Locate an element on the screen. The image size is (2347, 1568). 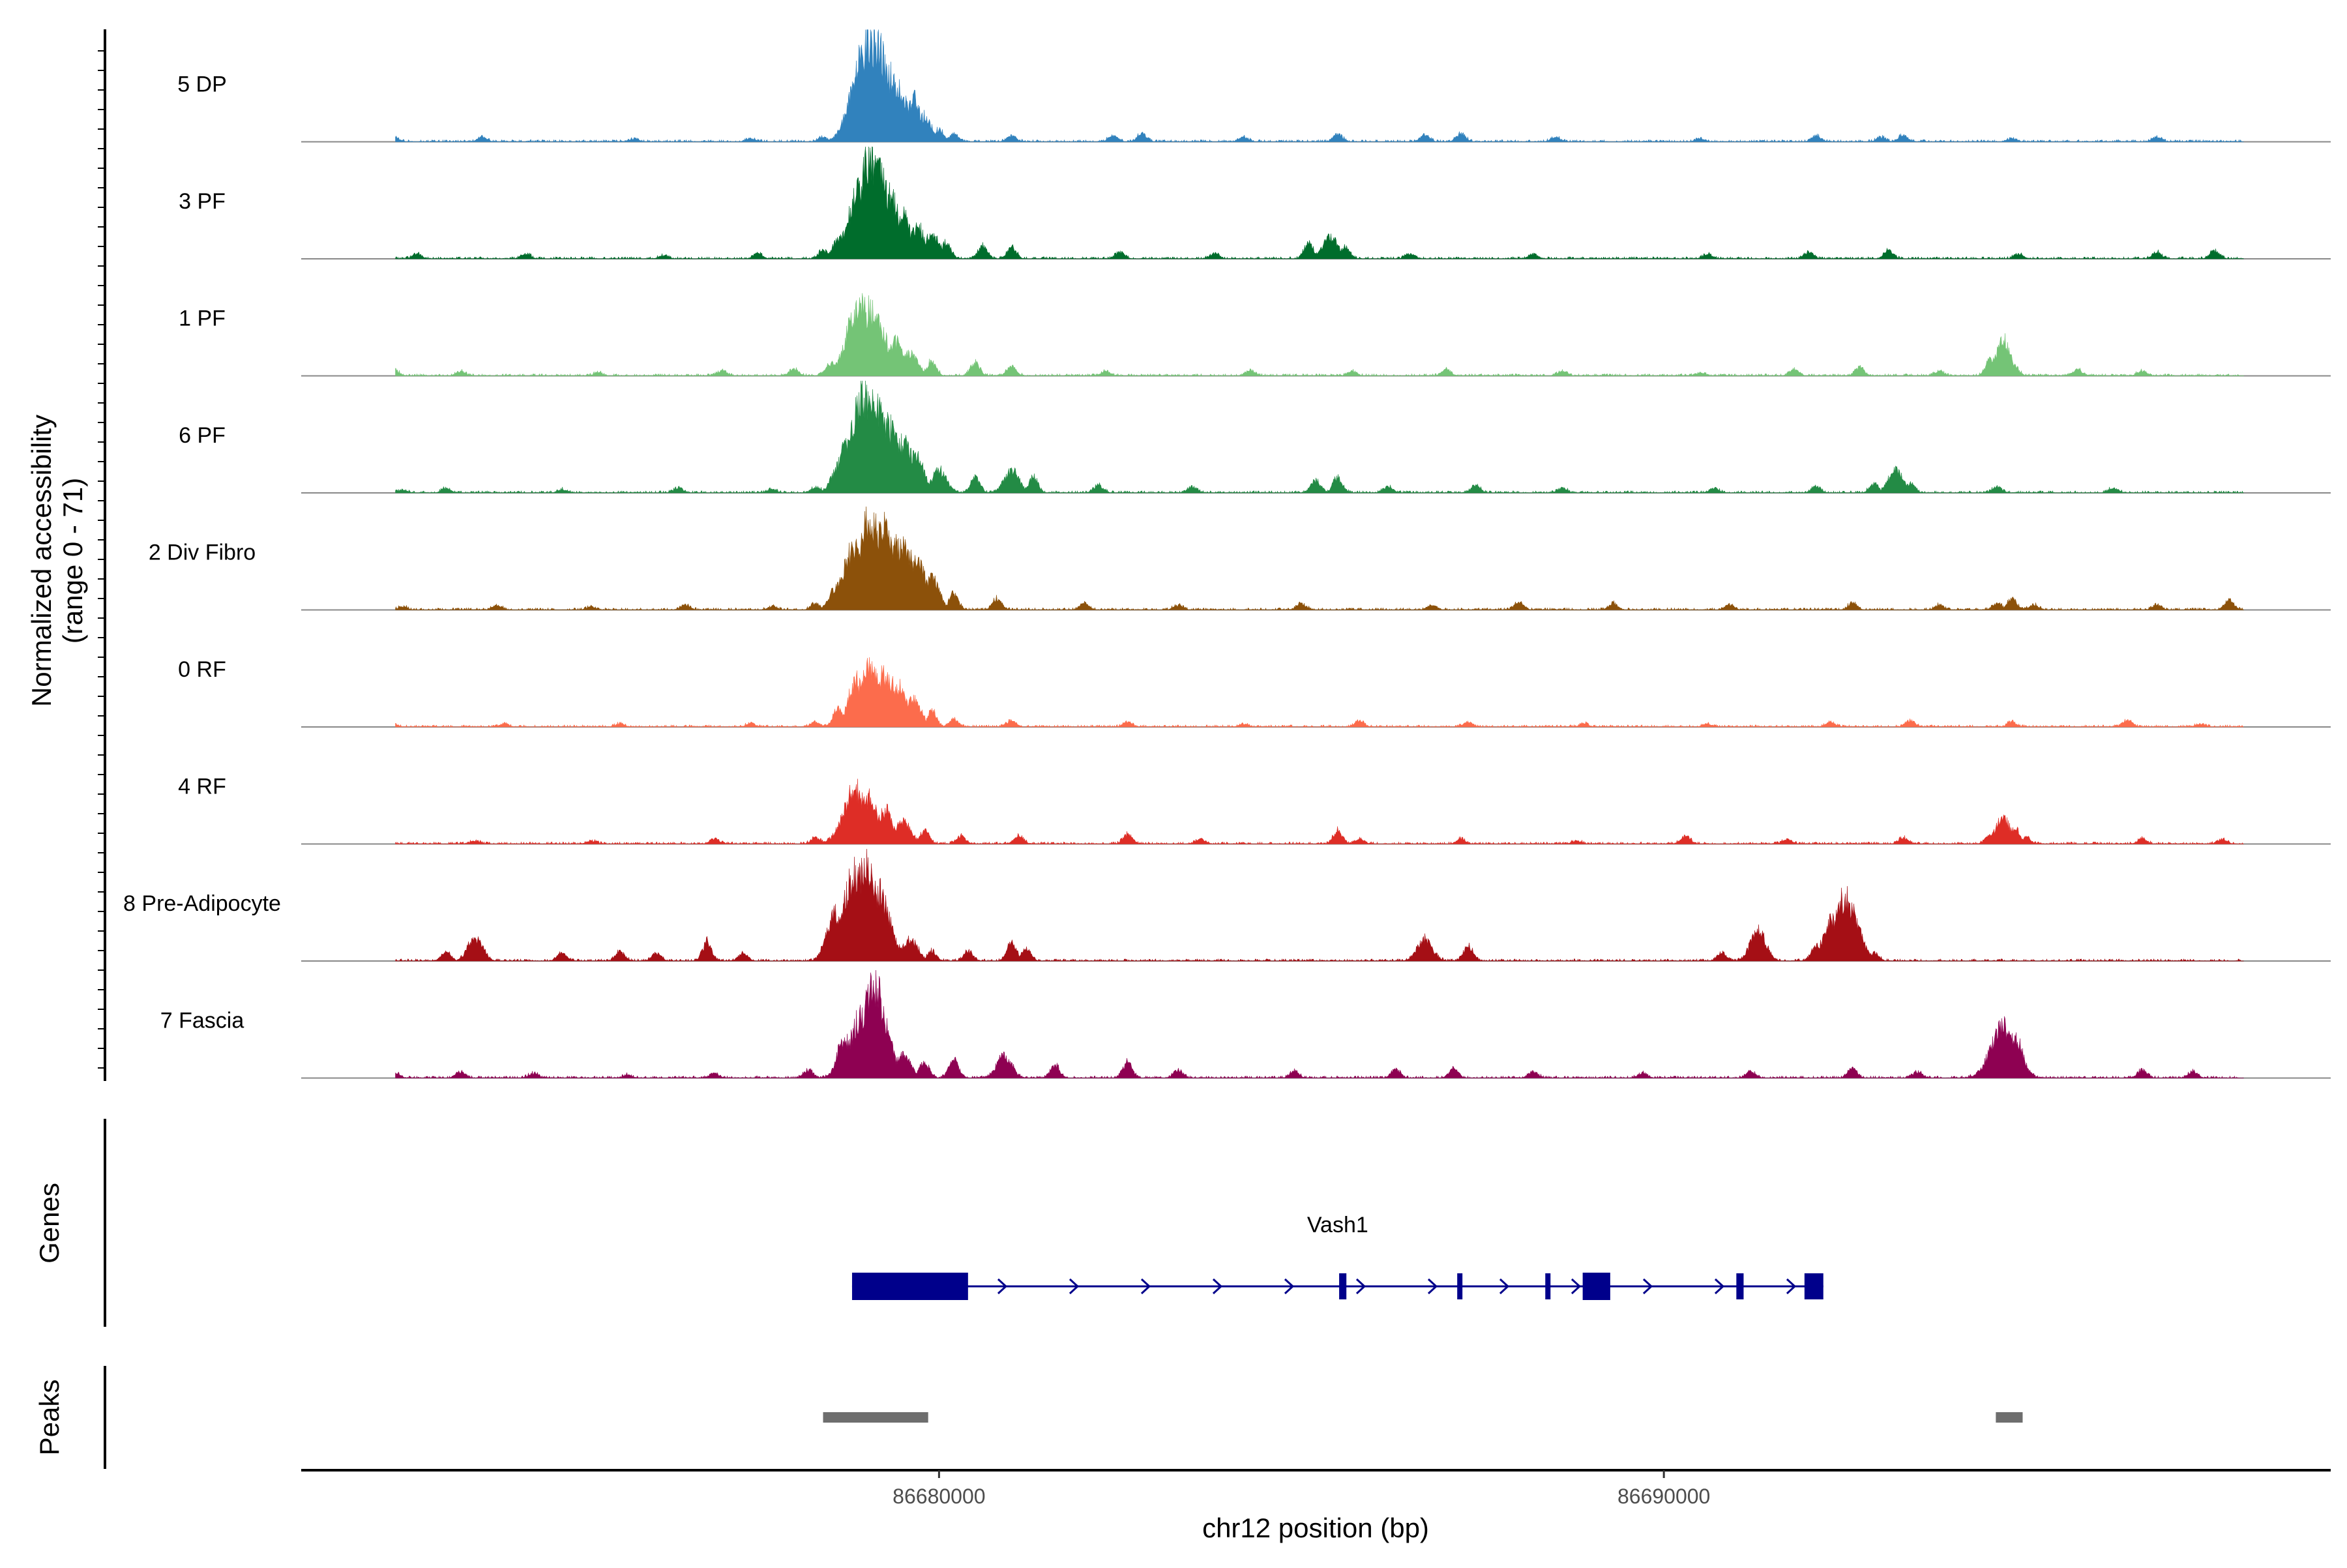
track-label: 3 PF is located at coordinates (202, 202).